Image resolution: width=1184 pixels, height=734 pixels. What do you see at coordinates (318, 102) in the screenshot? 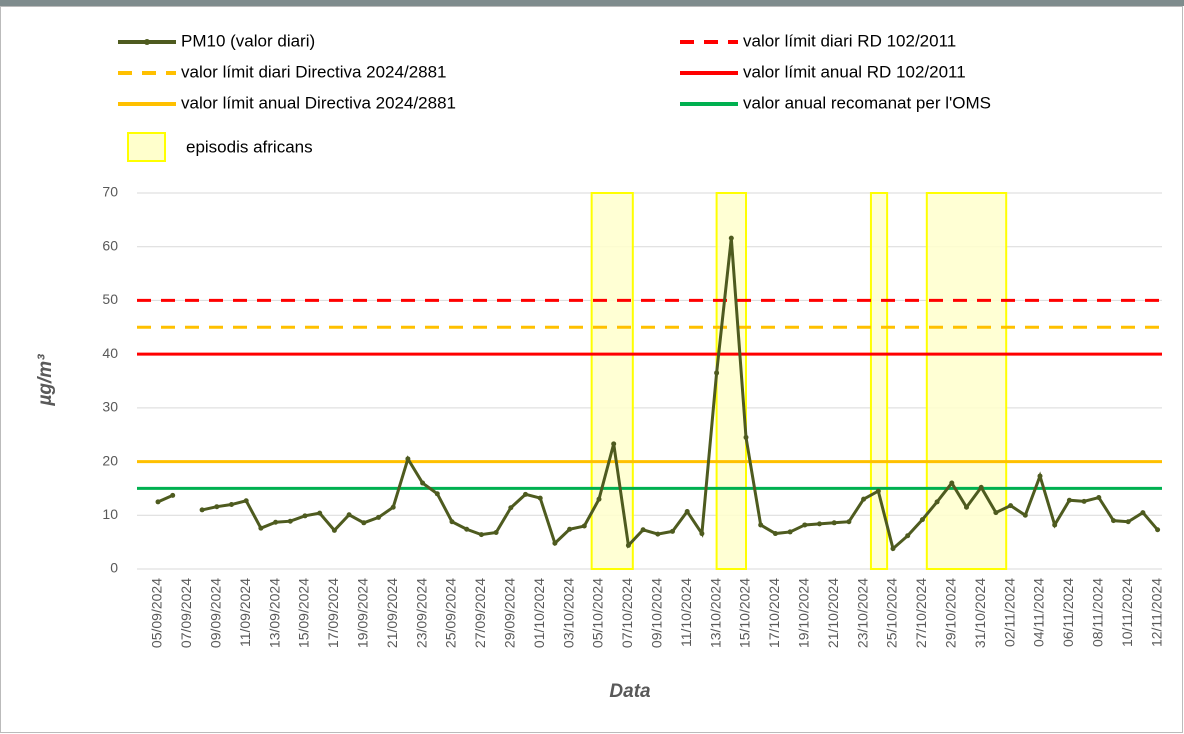
I see `legend-label: valor límit anual Directiva 2024/2881` at bounding box center [318, 102].